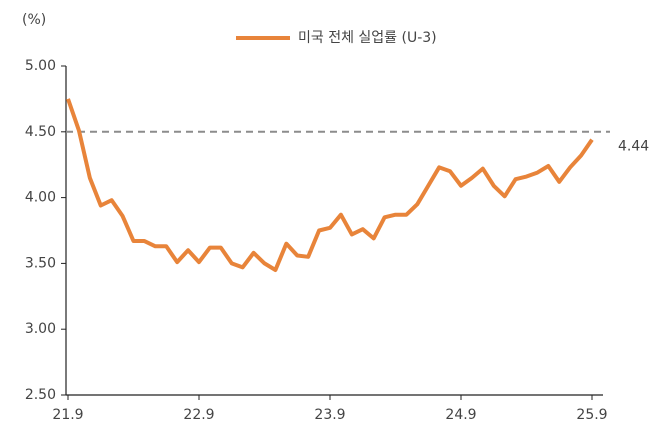  Describe the element at coordinates (40, 263) in the screenshot. I see `y-tick-label: 3.50` at that location.